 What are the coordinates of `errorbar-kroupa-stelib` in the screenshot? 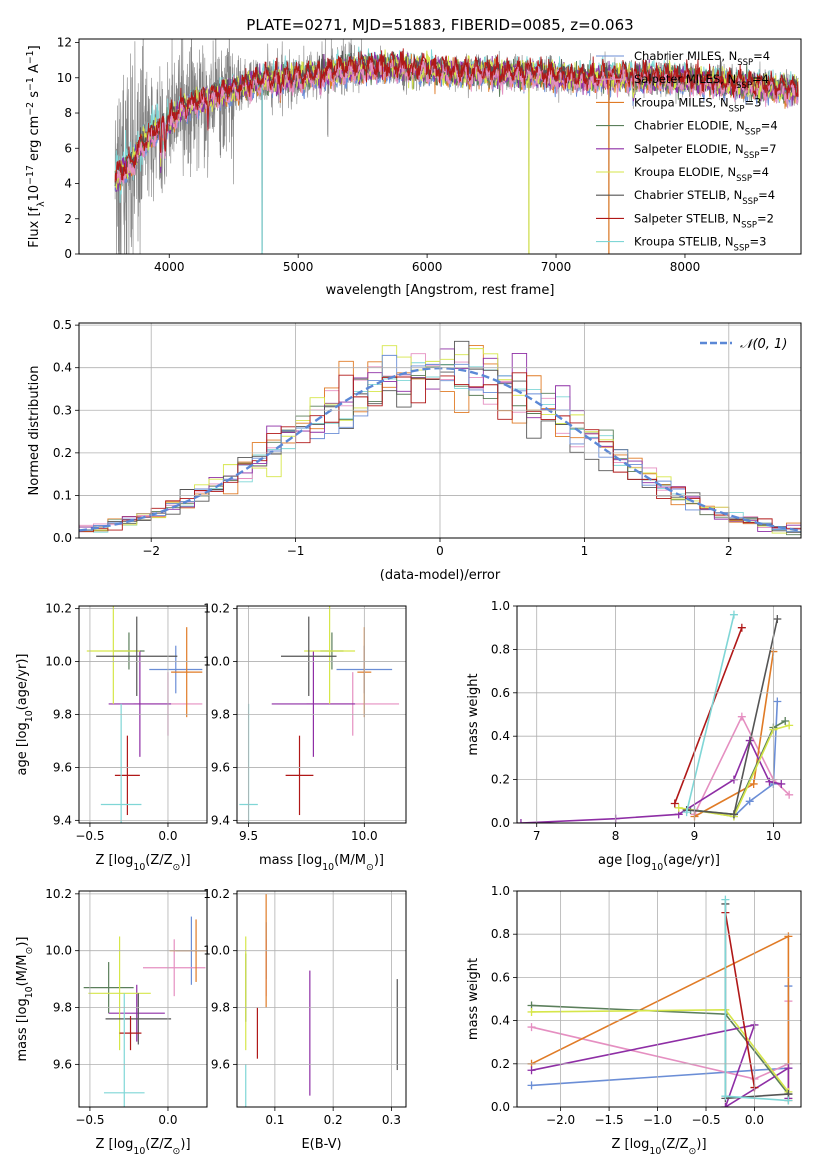 It's located at (121, 763).